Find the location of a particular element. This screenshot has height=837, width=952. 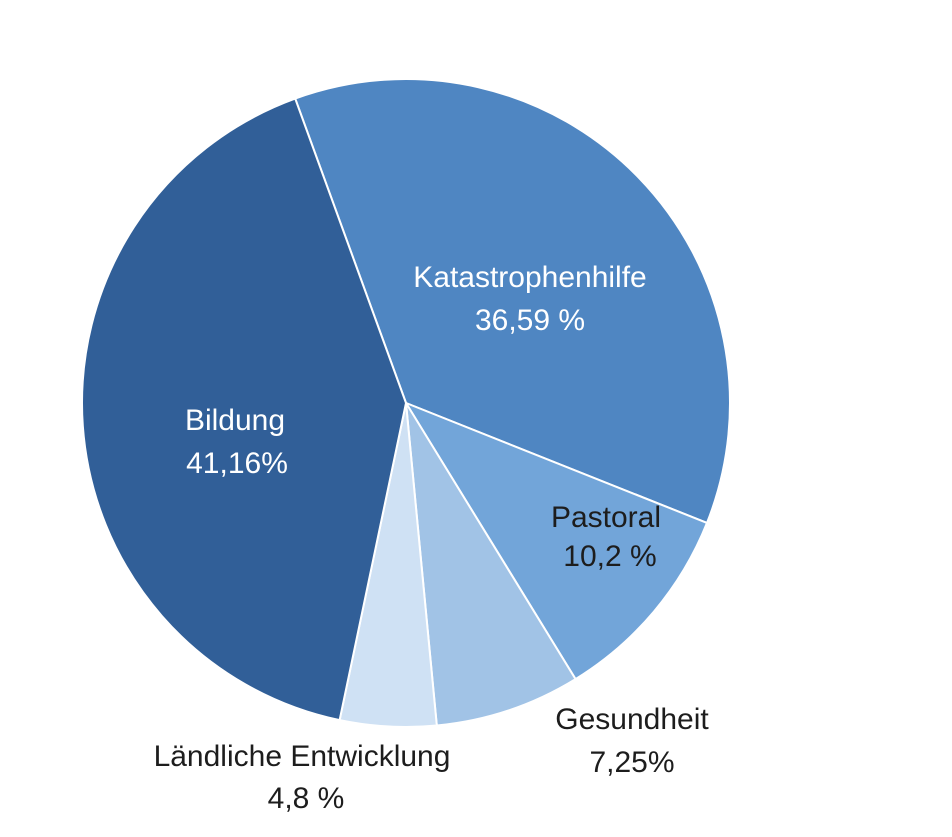

label-pastoral-value: 10,2 % is located at coordinates (609, 556).